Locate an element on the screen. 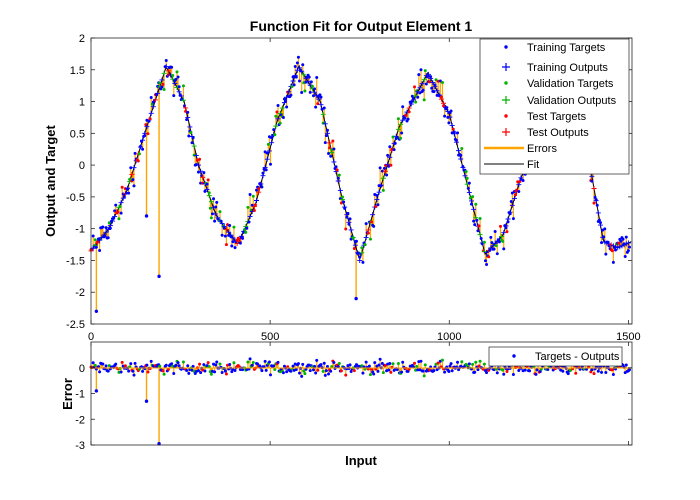  err-y-tick-label: -1 is located at coordinates (80, 395).